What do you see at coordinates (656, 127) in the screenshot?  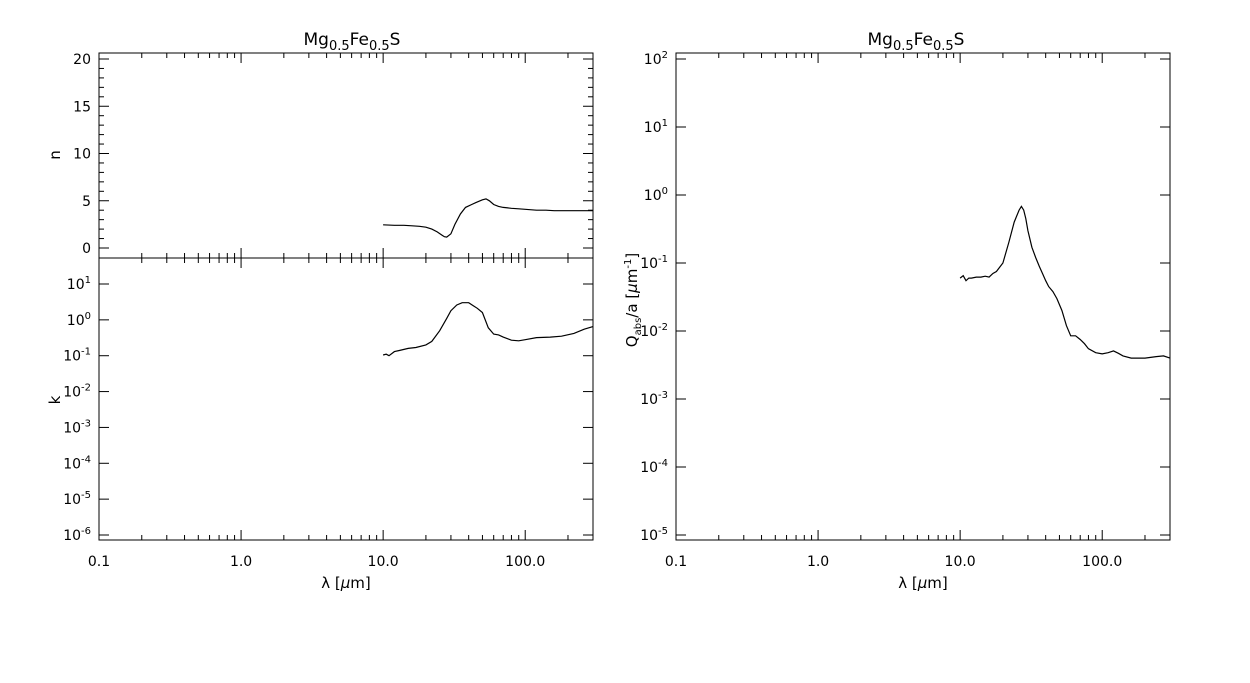 I see `qabs-ytick-label: 10¹` at bounding box center [656, 127].